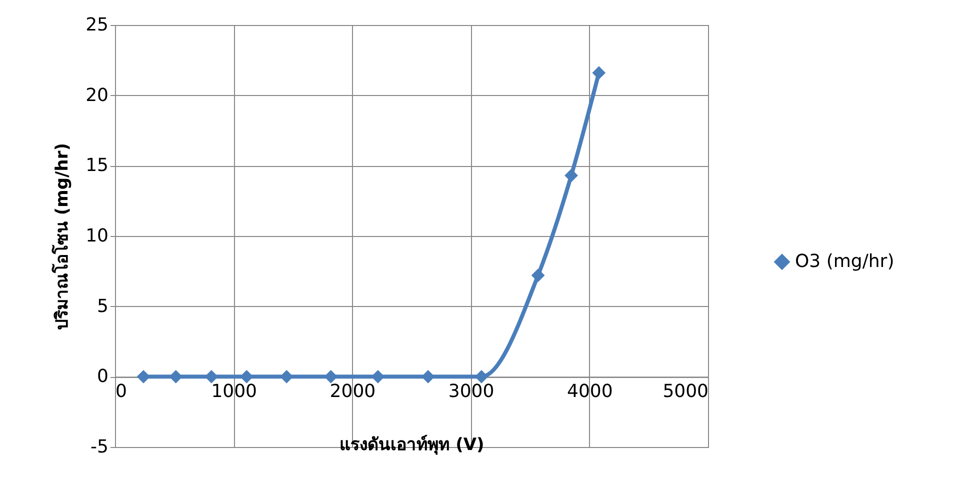  I want to click on x-tick-label: 5000, so click(685, 391).